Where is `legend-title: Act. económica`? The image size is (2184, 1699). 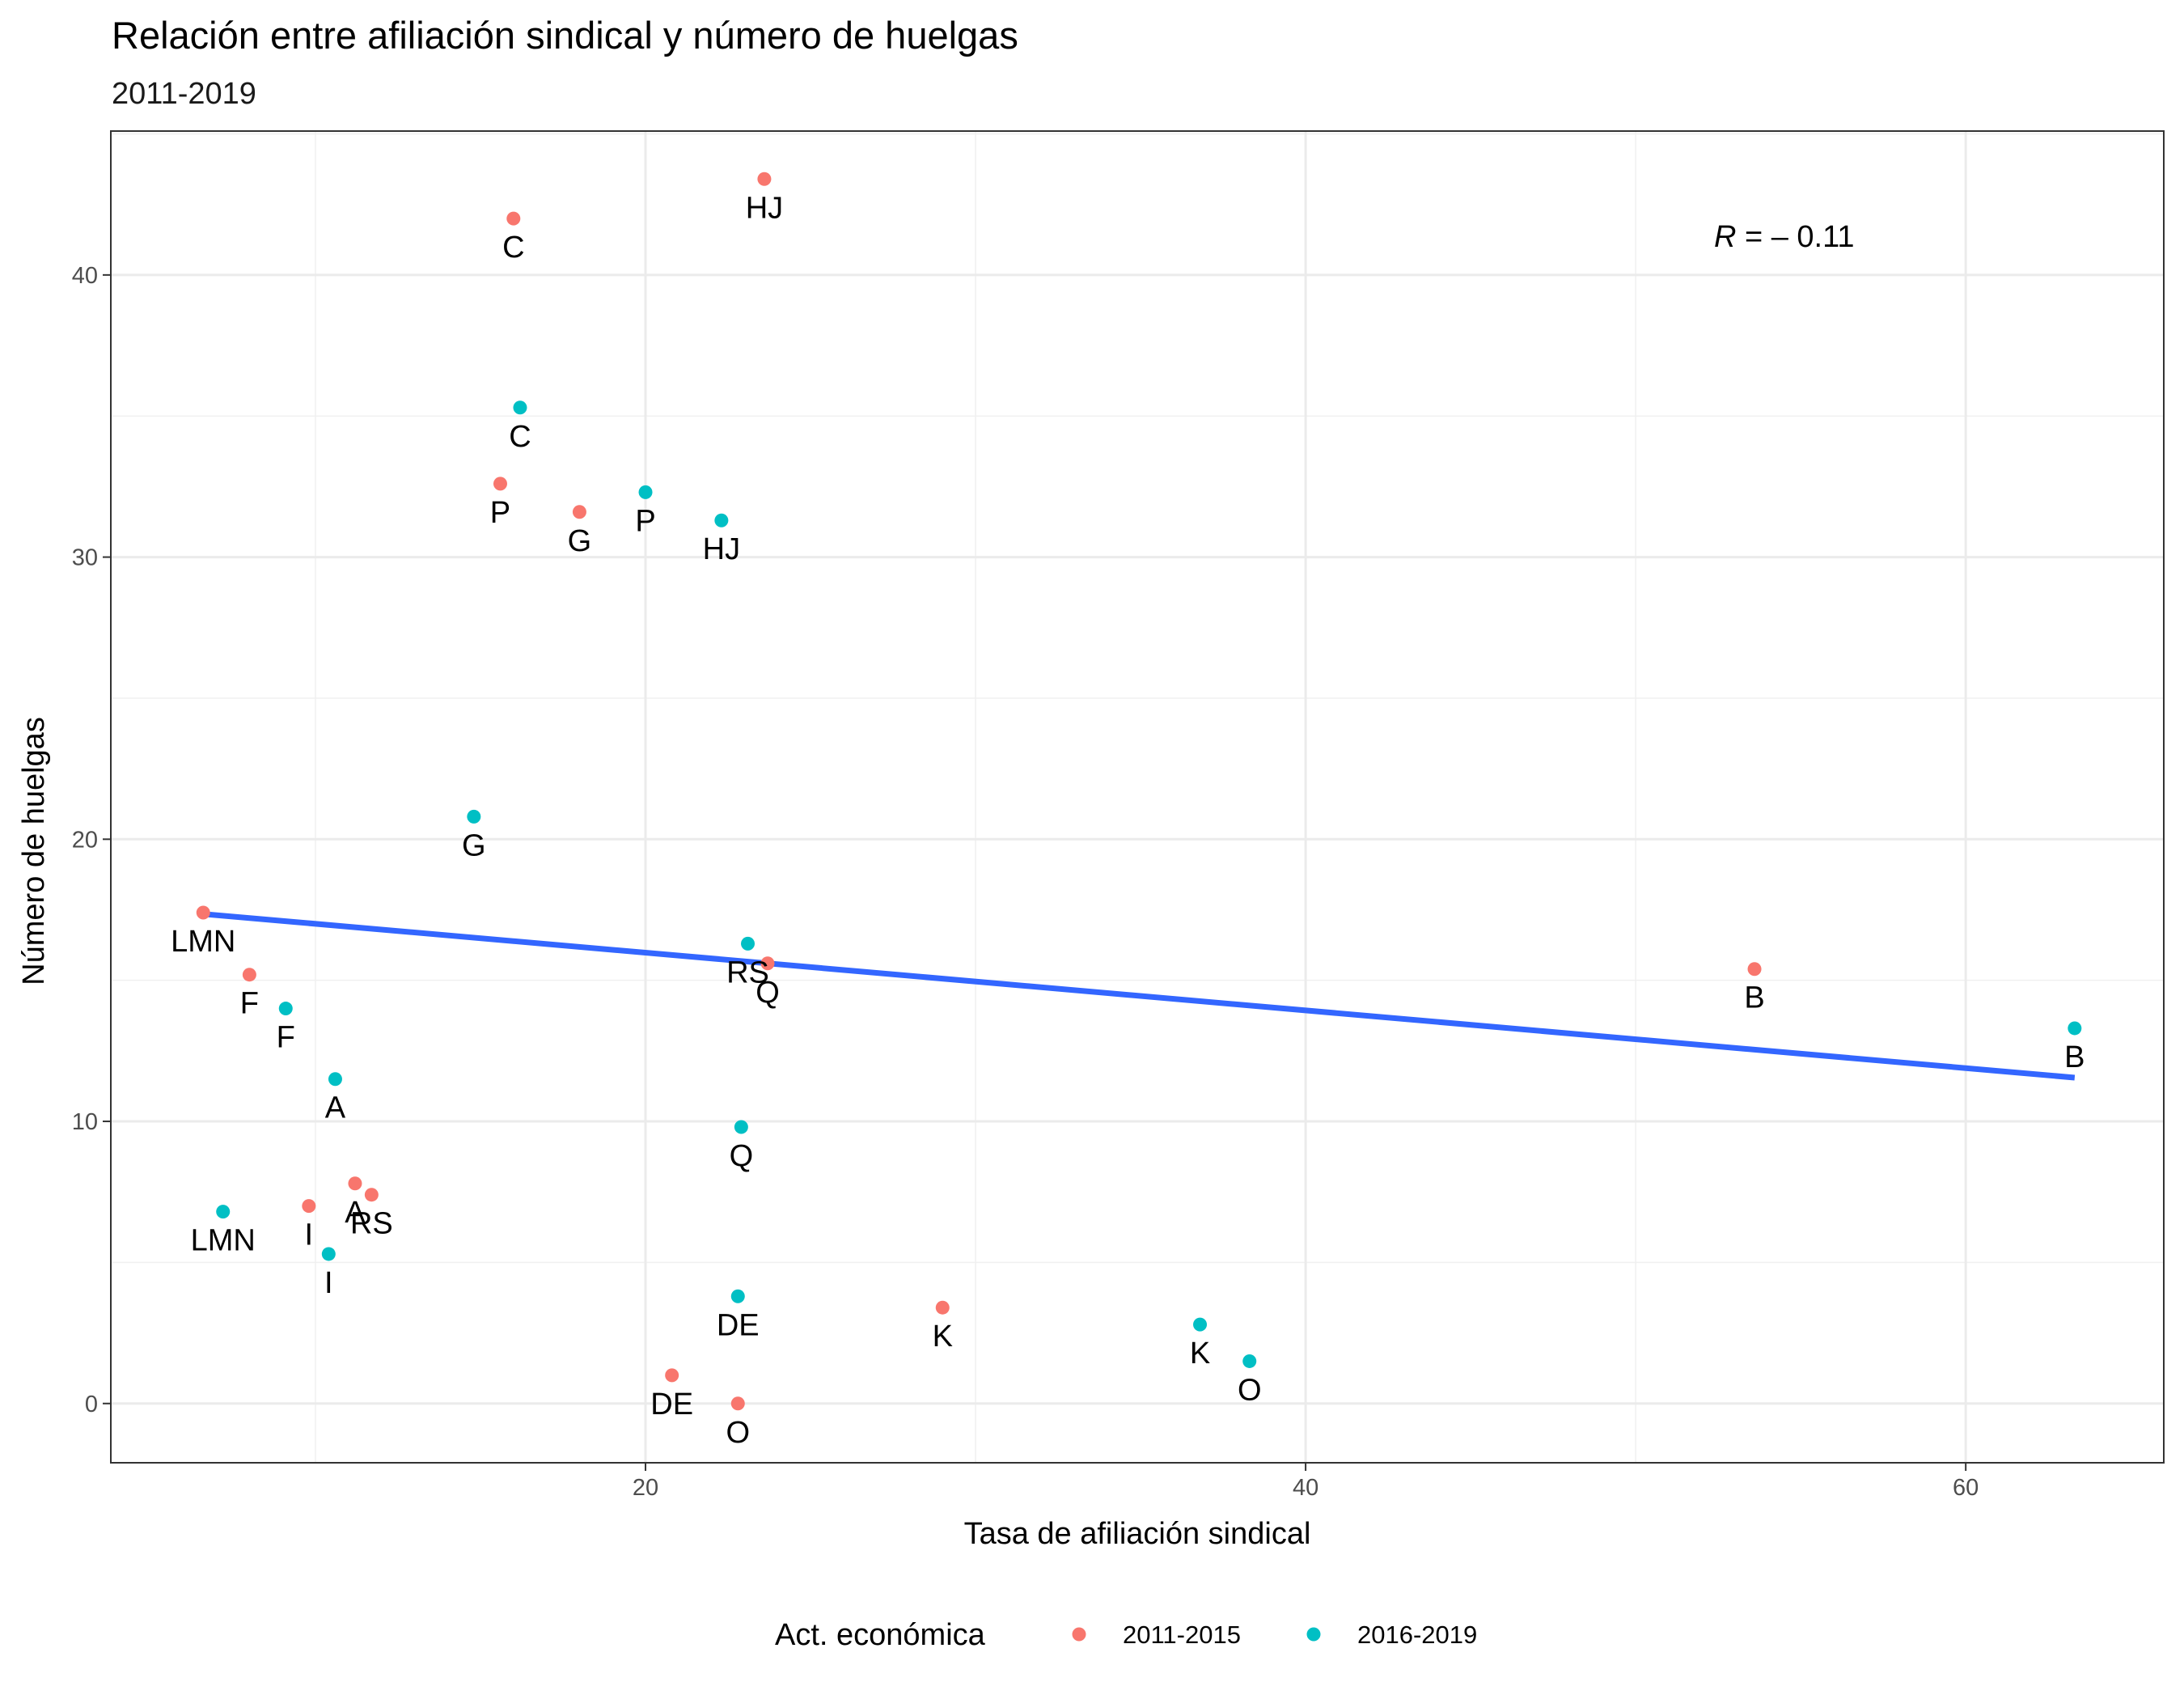 legend-title: Act. económica is located at coordinates (880, 1635).